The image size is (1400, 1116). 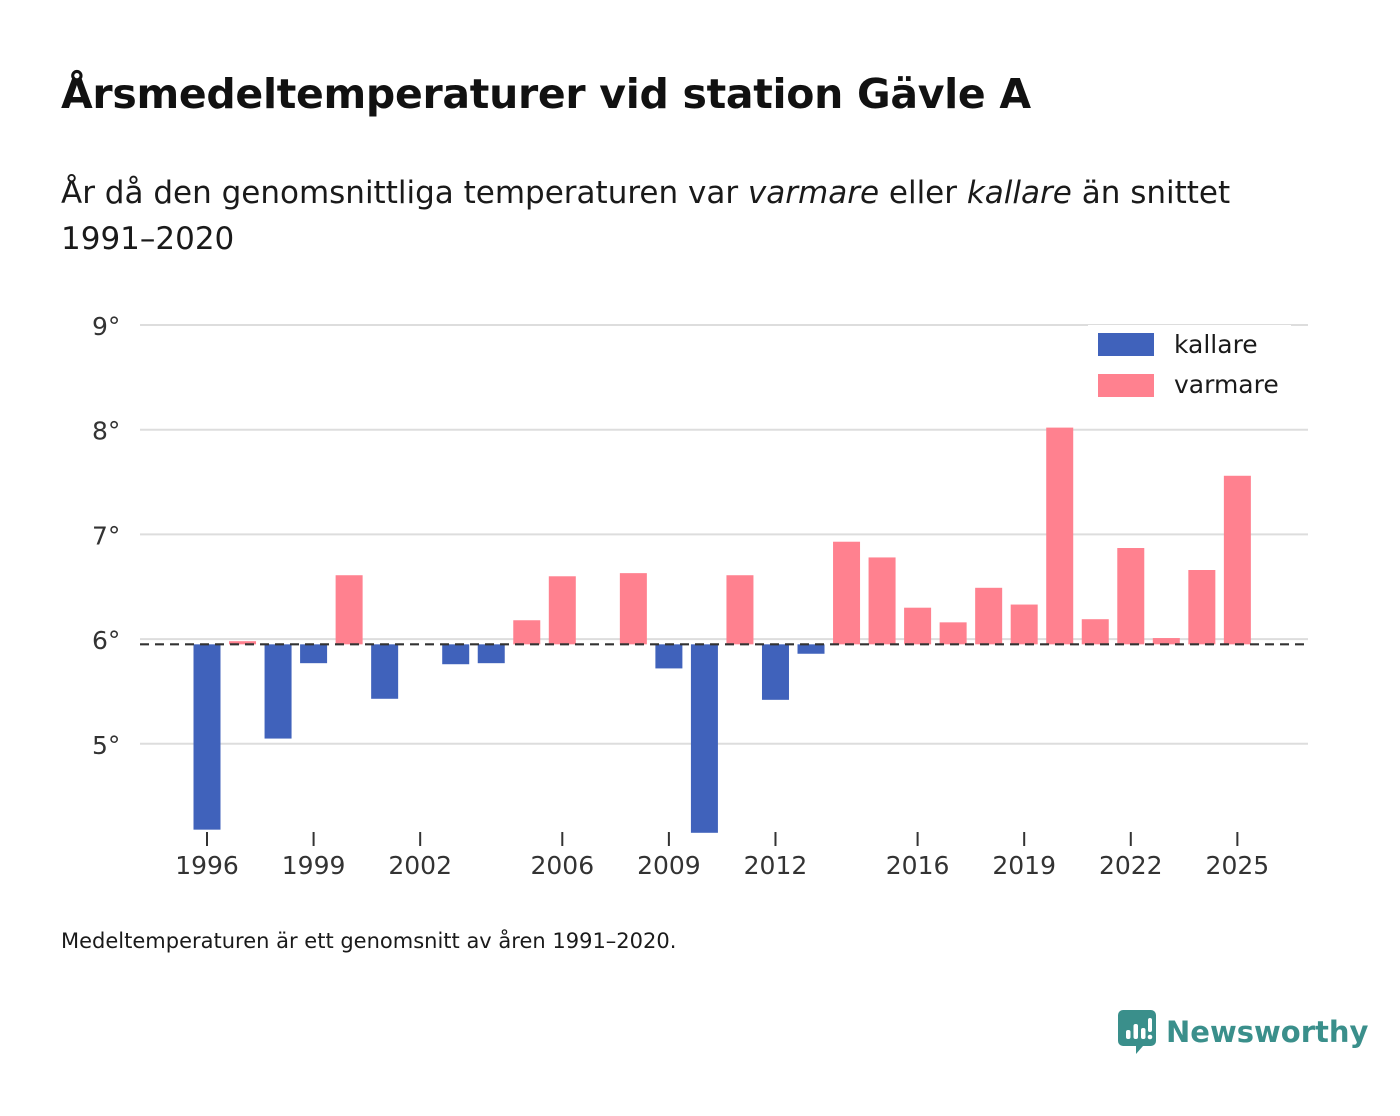 I want to click on x-axis: 1996 1999 2002 2006 2009 2012 2016 2019 2022 2025, so click(x=722, y=856).